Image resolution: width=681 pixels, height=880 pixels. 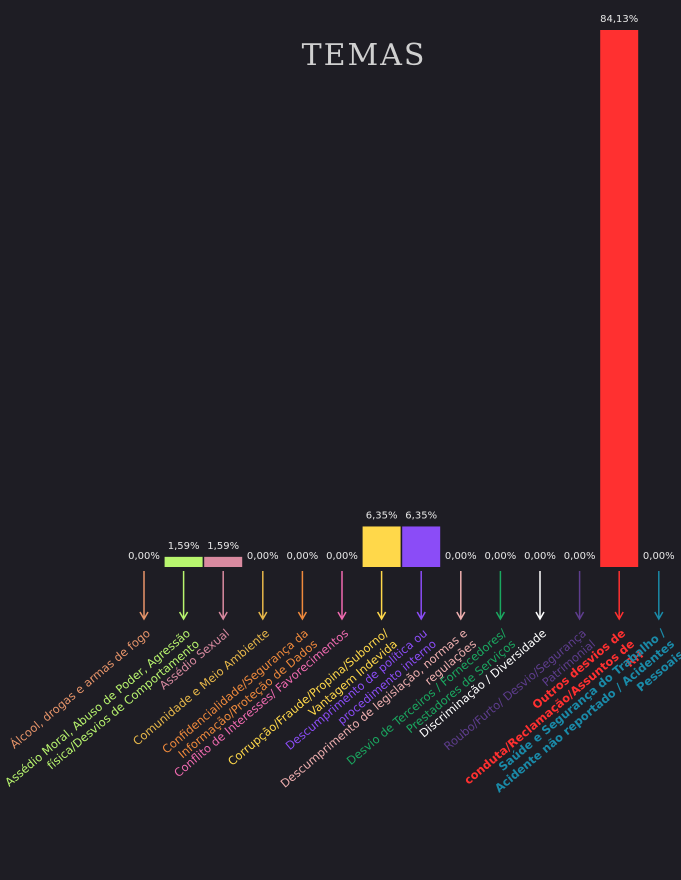 I want to click on chart-title: TEMAS, so click(x=364, y=55).